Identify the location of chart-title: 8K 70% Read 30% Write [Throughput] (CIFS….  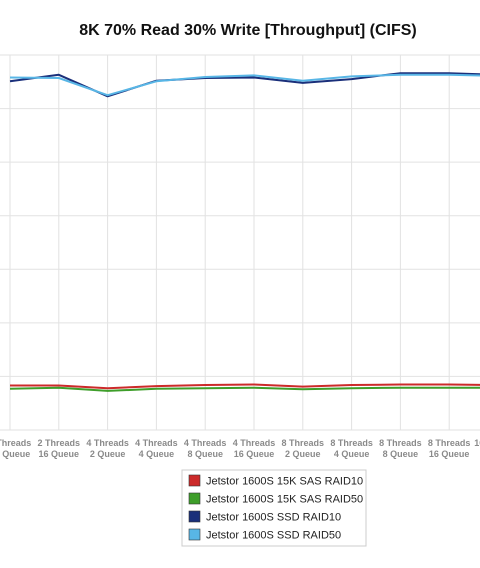
(248, 30).